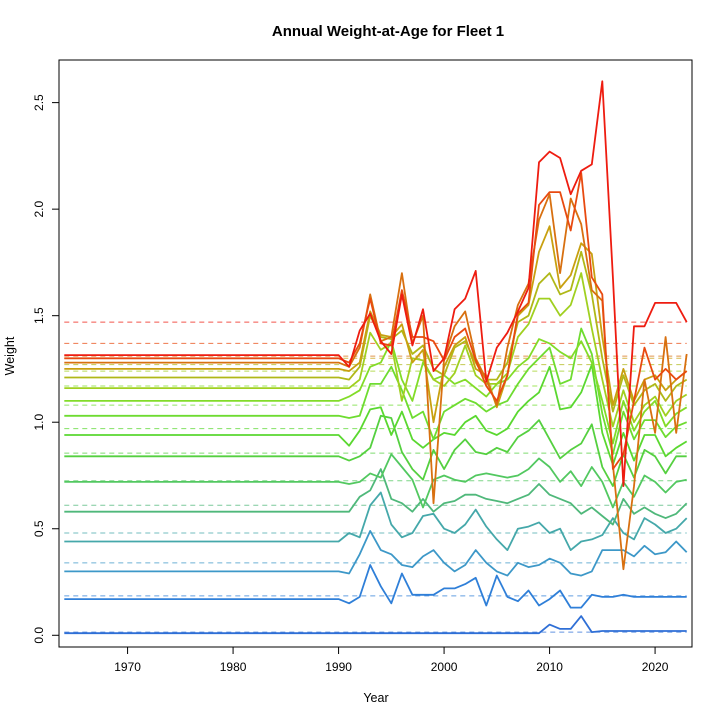 The image size is (720, 720). What do you see at coordinates (39, 315) in the screenshot?
I see `y-tick-label: 1.5` at bounding box center [39, 315].